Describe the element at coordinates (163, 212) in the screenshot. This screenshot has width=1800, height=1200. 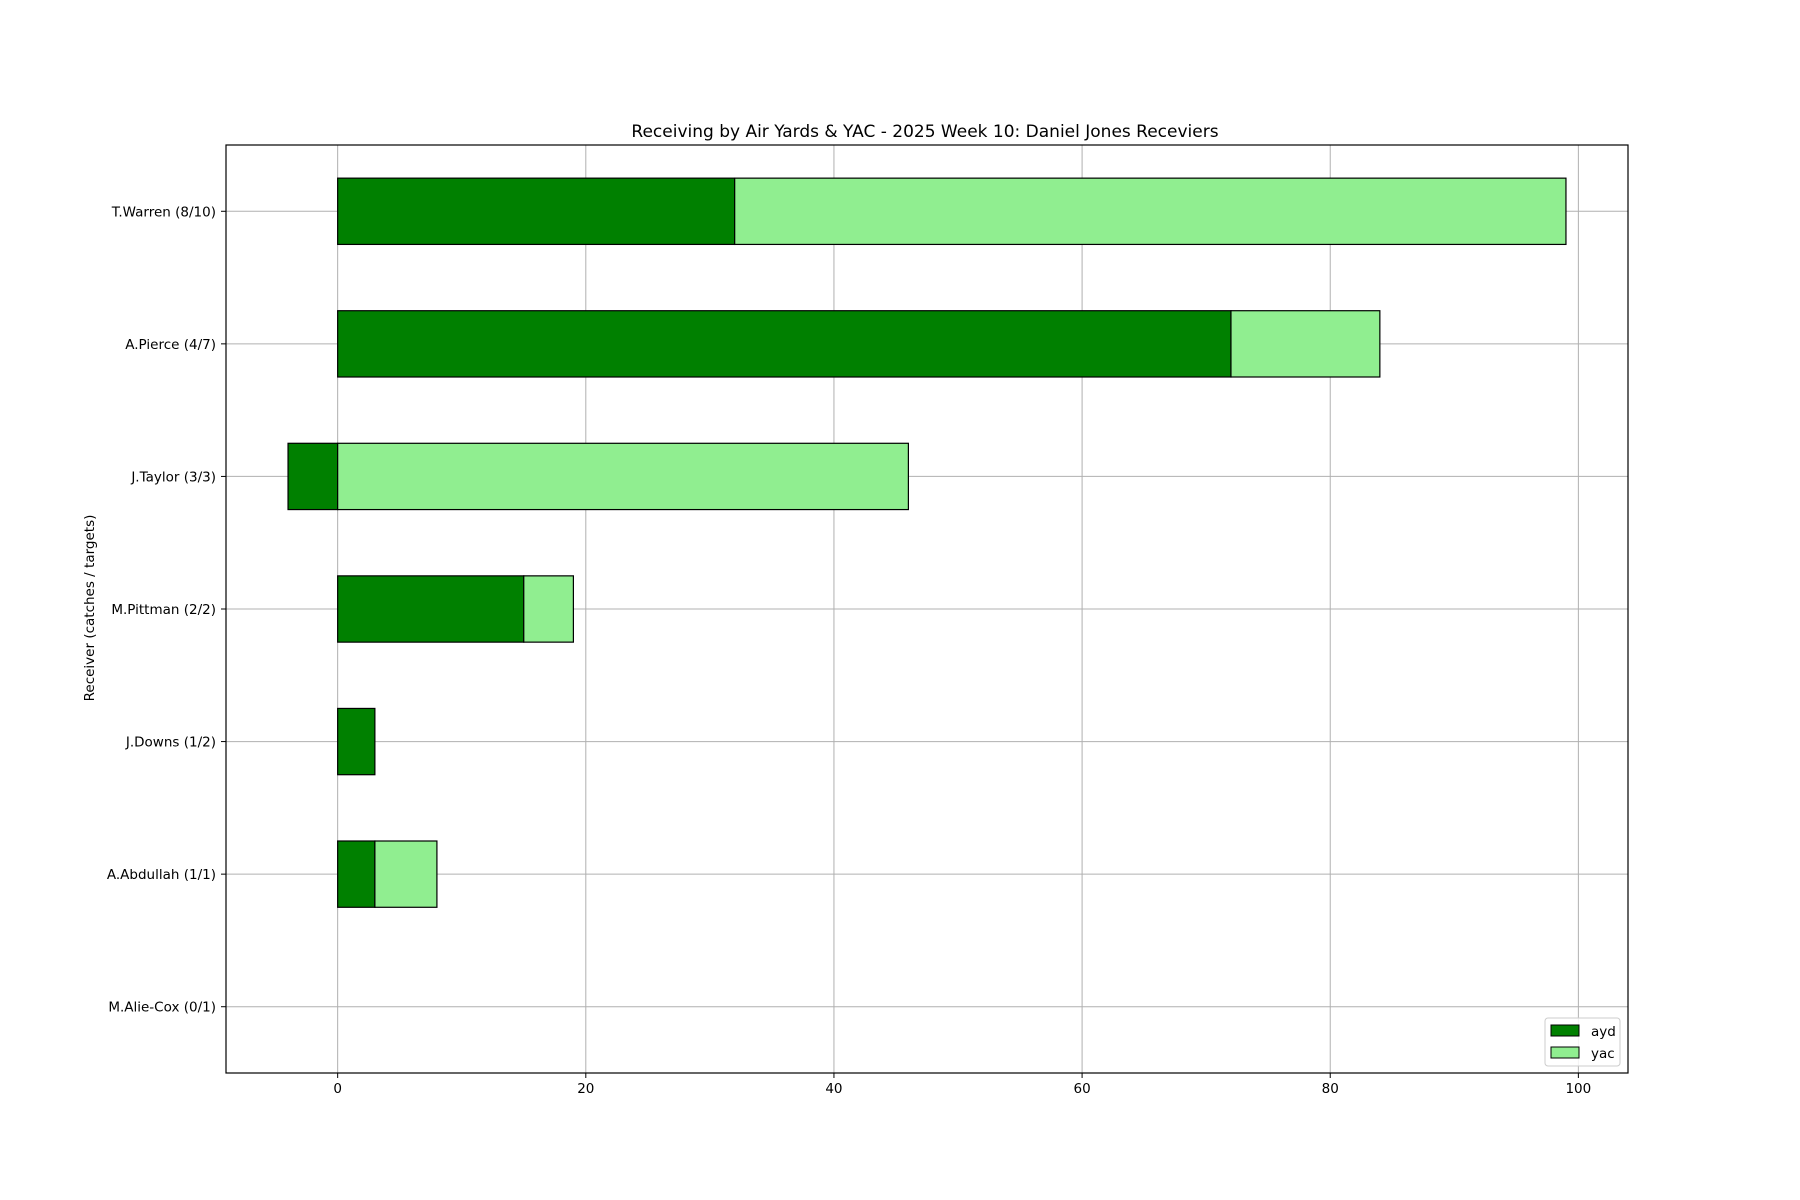
I see `y-tick-label: T.Warren (8/10)` at that location.